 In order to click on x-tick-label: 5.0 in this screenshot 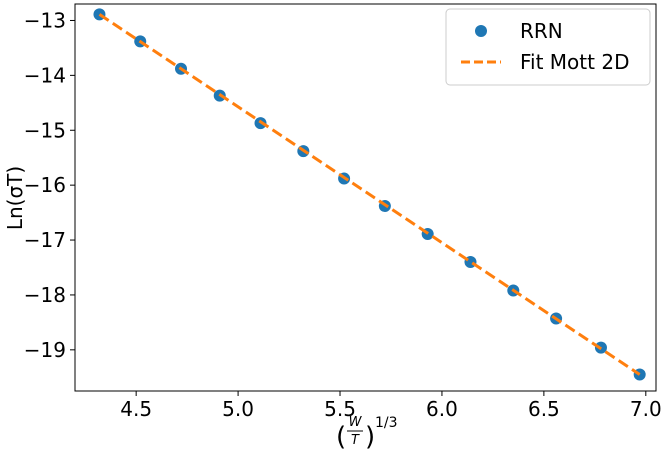, I will do `click(238, 409)`.